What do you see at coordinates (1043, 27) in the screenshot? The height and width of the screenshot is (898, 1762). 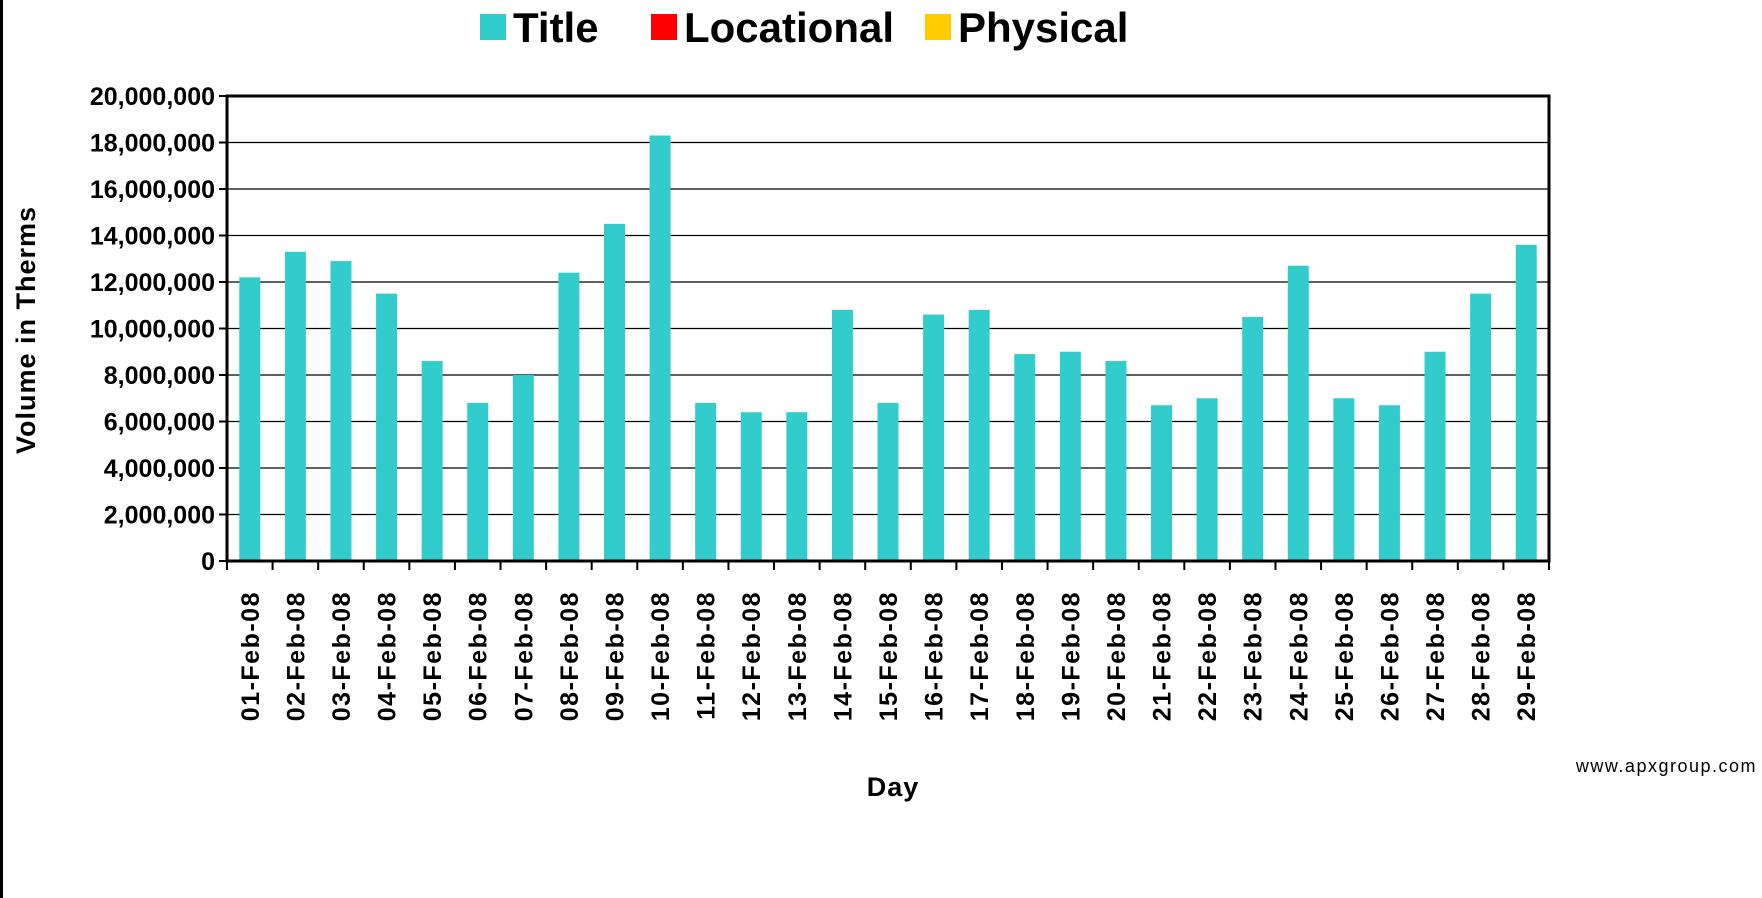 I see `legend-label-physical: Physical` at bounding box center [1043, 27].